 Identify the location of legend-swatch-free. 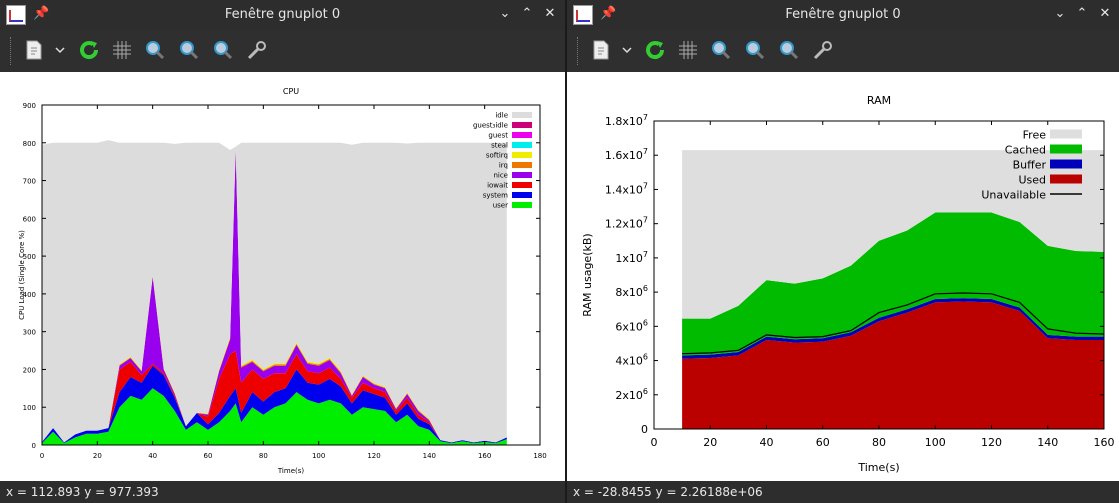
(1066, 134).